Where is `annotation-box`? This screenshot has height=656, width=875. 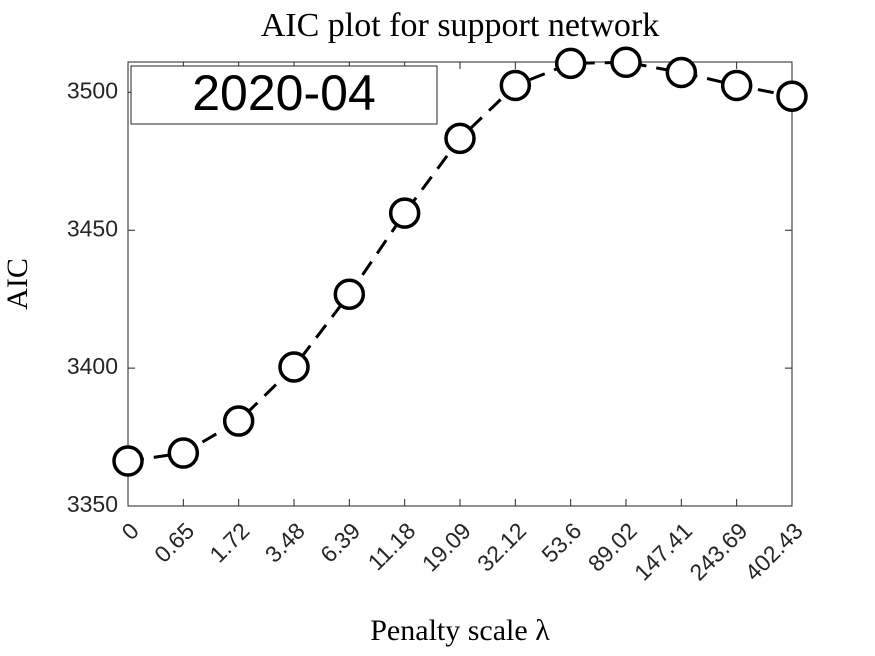
annotation-box is located at coordinates (284, 95).